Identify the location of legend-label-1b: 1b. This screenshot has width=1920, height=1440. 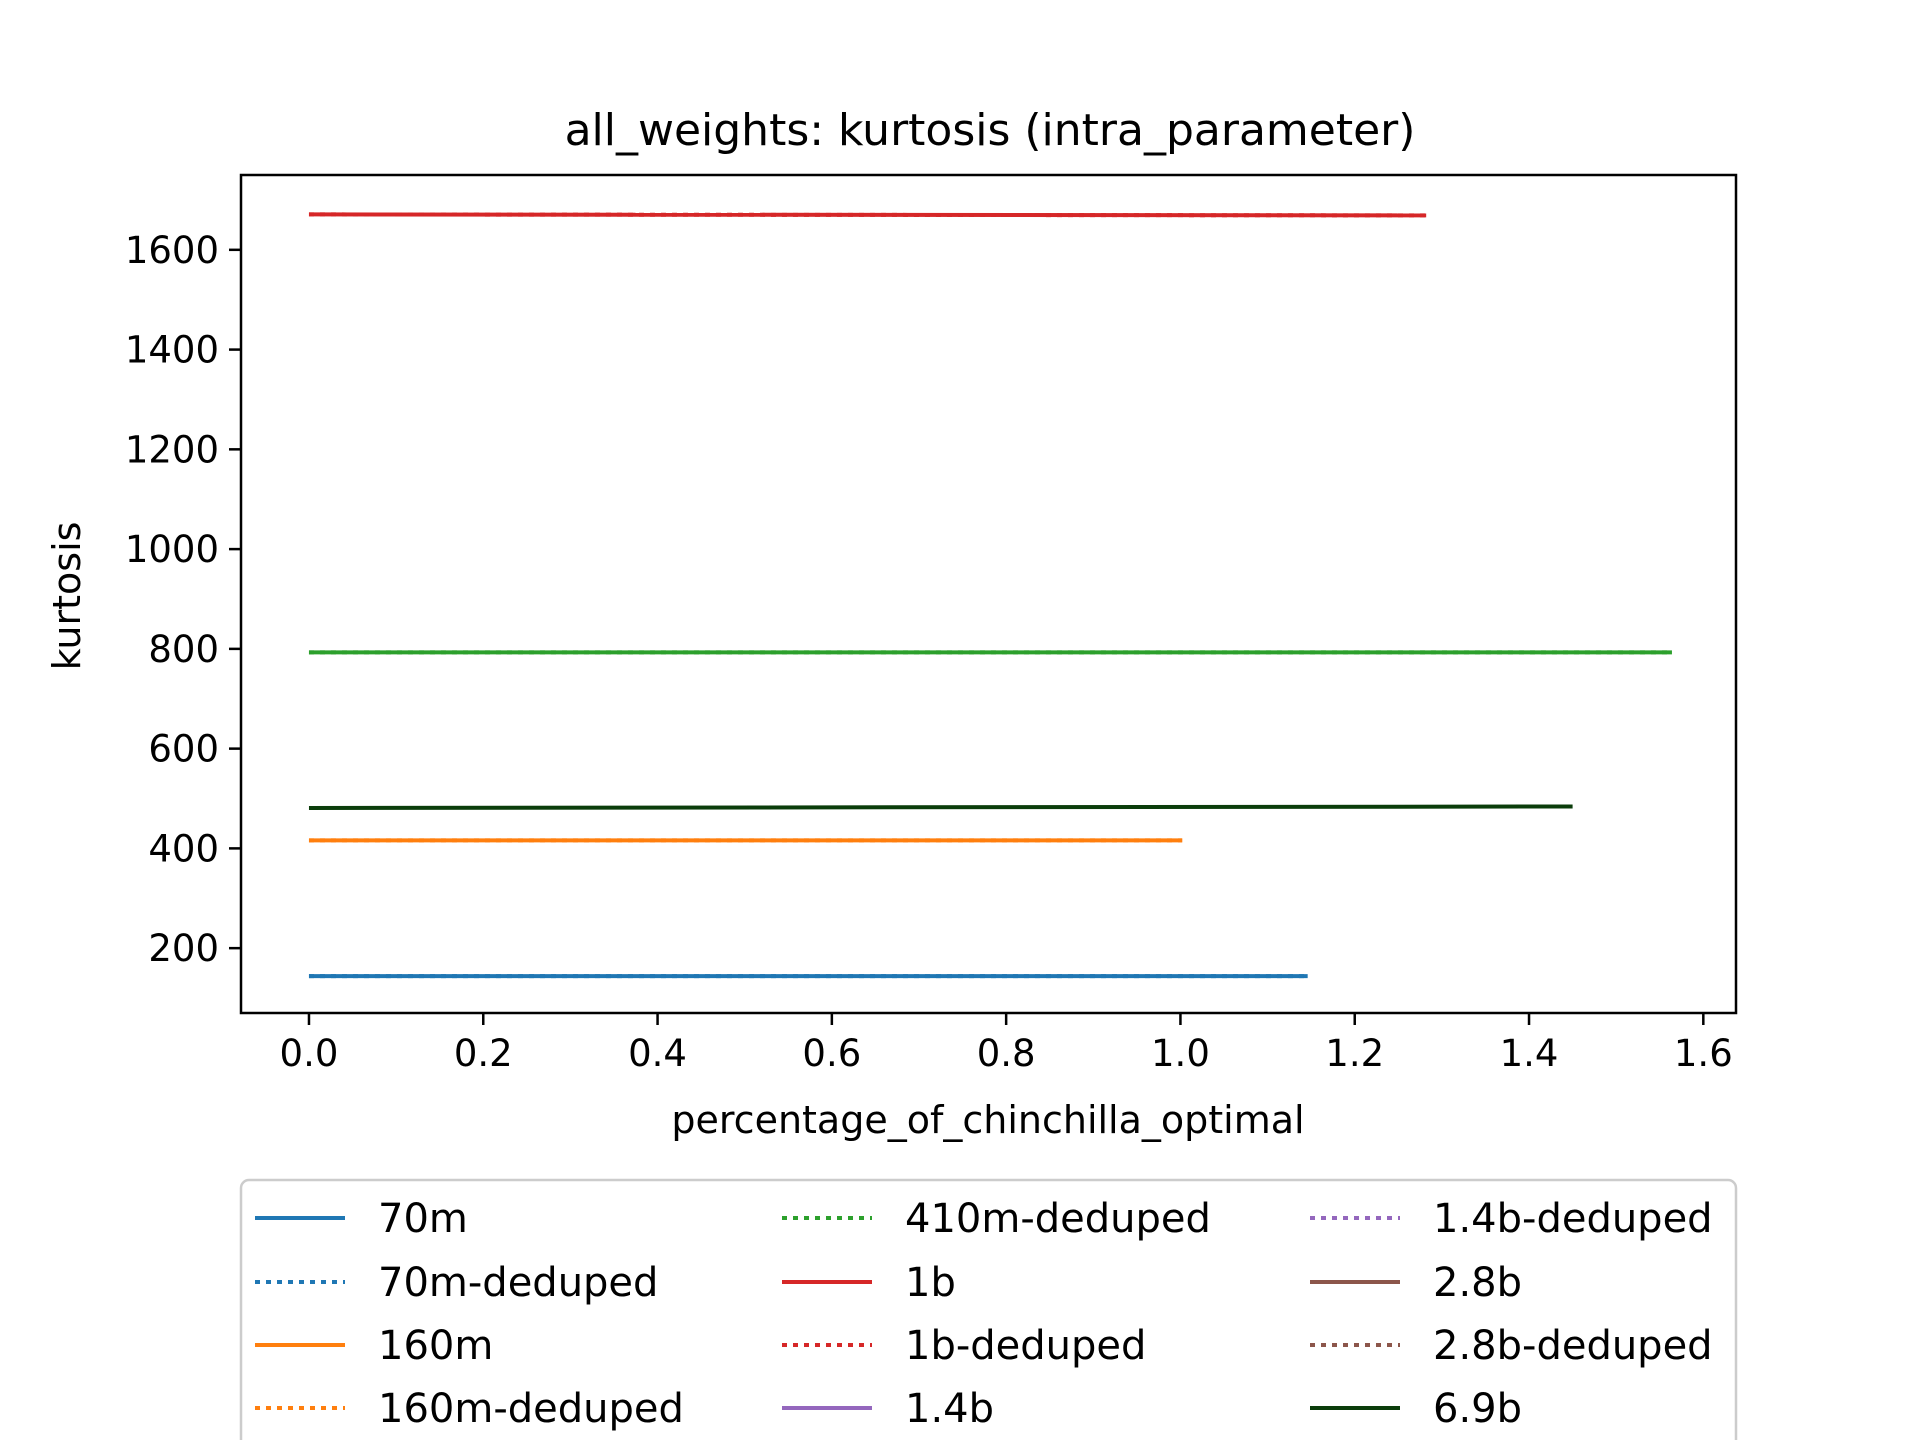
(930, 1283).